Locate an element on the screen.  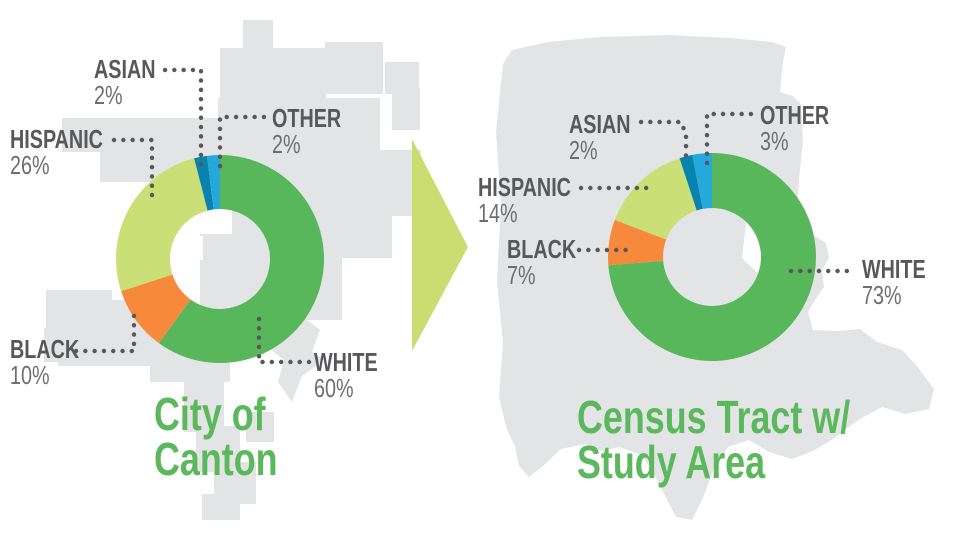
canton-white-leader-line is located at coordinates (284, 340).